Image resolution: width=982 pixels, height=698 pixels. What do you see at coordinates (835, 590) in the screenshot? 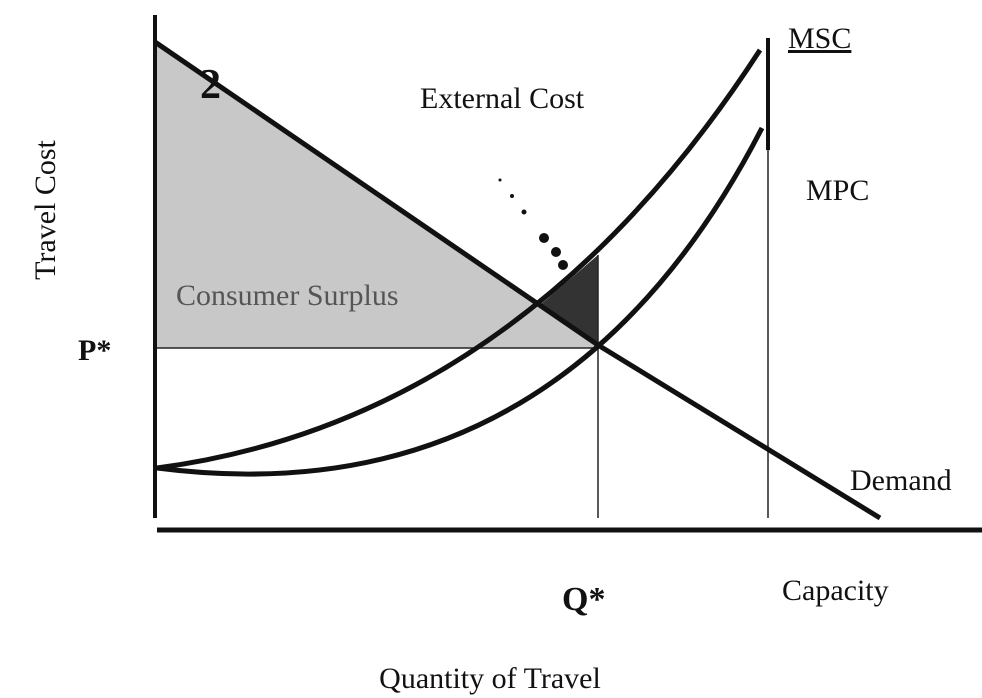
I see `capacity-label: Capacity` at bounding box center [835, 590].